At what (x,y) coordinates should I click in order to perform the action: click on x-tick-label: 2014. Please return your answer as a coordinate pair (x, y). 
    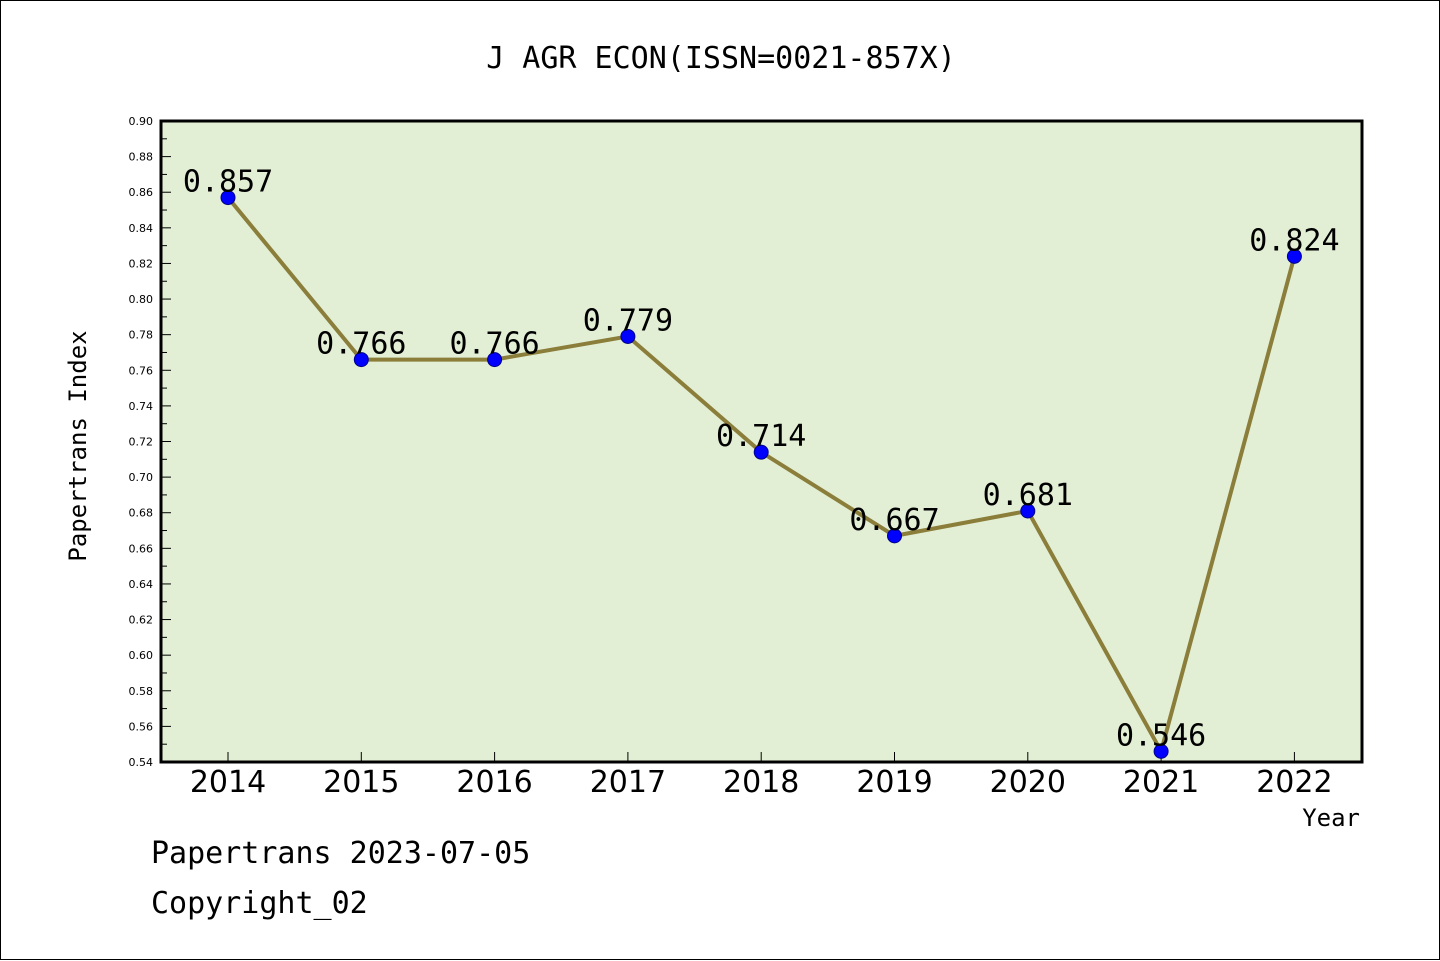
    Looking at the image, I should click on (228, 782).